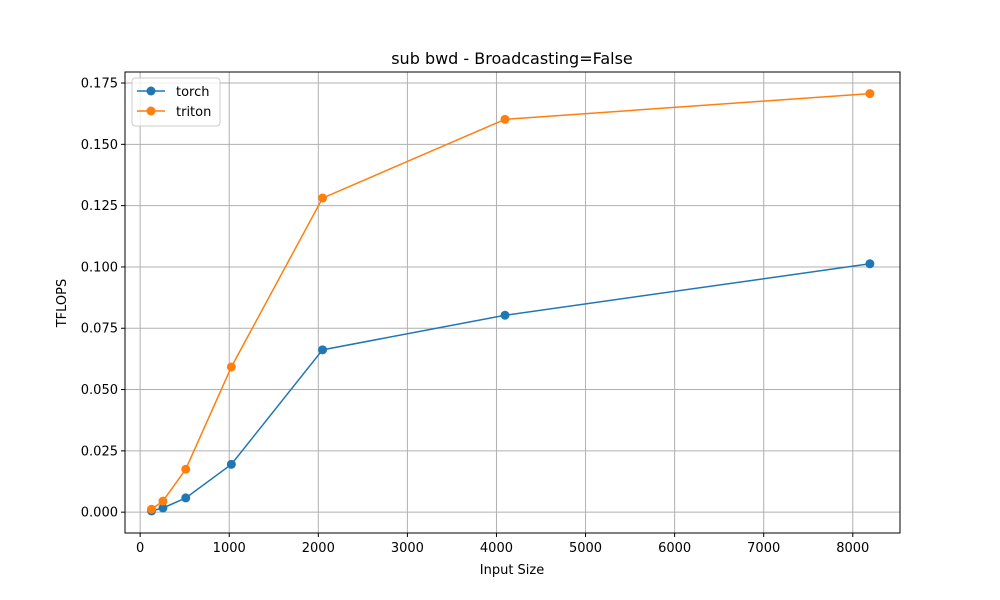 The image size is (1000, 600). I want to click on y-tick-label: 0.000, so click(99, 513).